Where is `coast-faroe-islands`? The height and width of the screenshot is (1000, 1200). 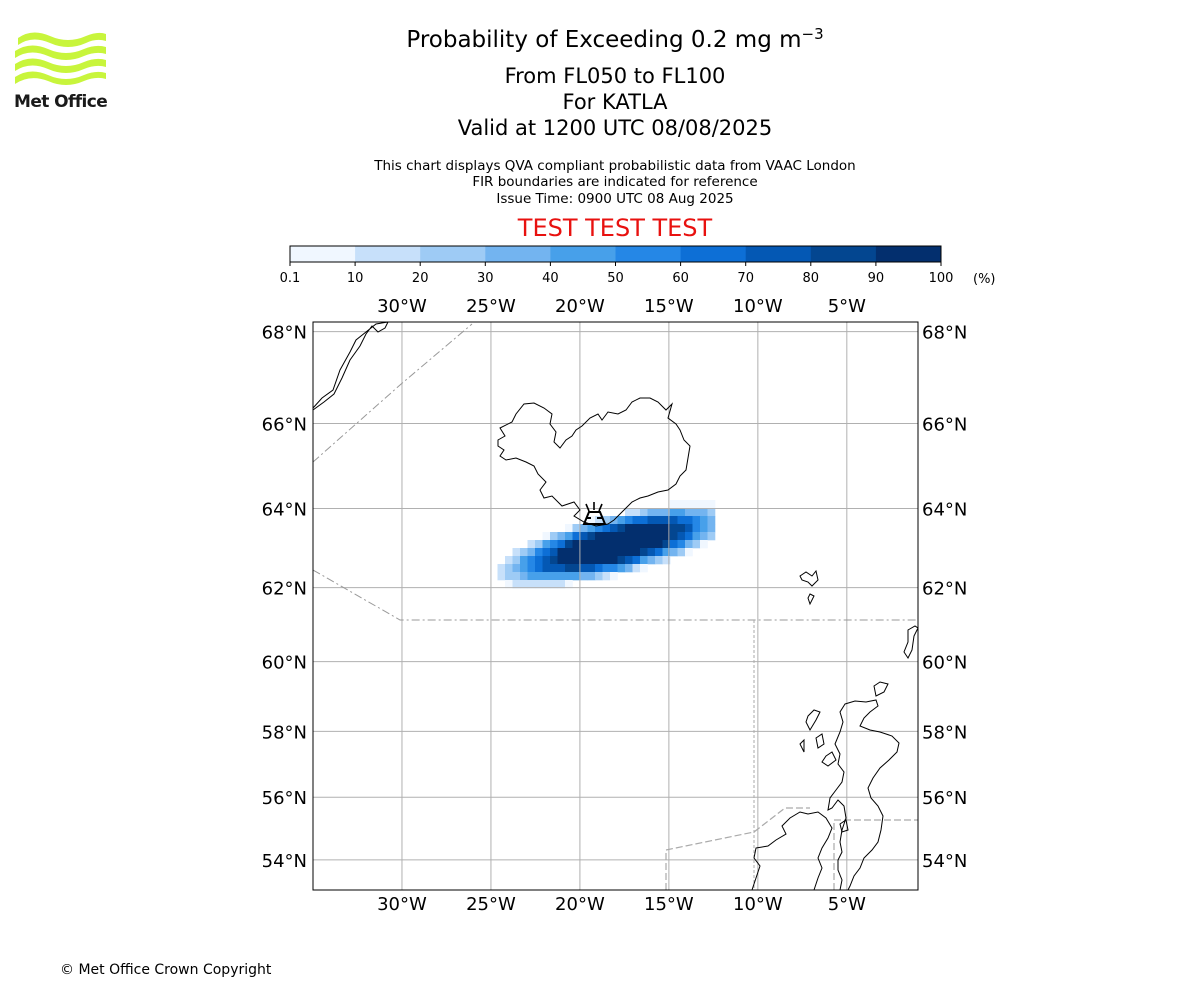 coast-faroe-islands is located at coordinates (809, 587).